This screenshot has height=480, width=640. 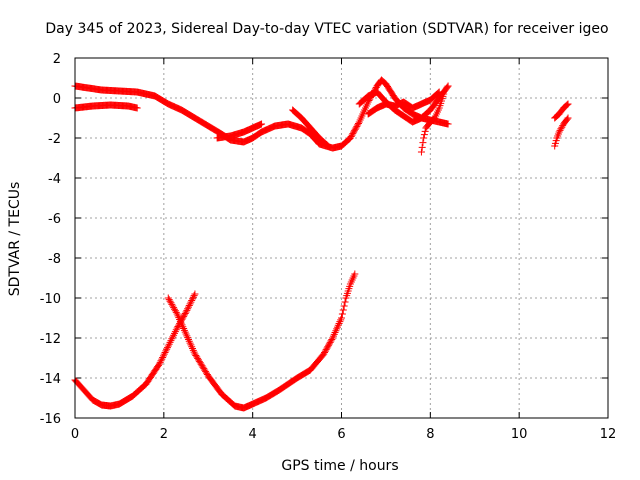 What do you see at coordinates (261, 341) in the screenshot?
I see `series-lower-track-b` at bounding box center [261, 341].